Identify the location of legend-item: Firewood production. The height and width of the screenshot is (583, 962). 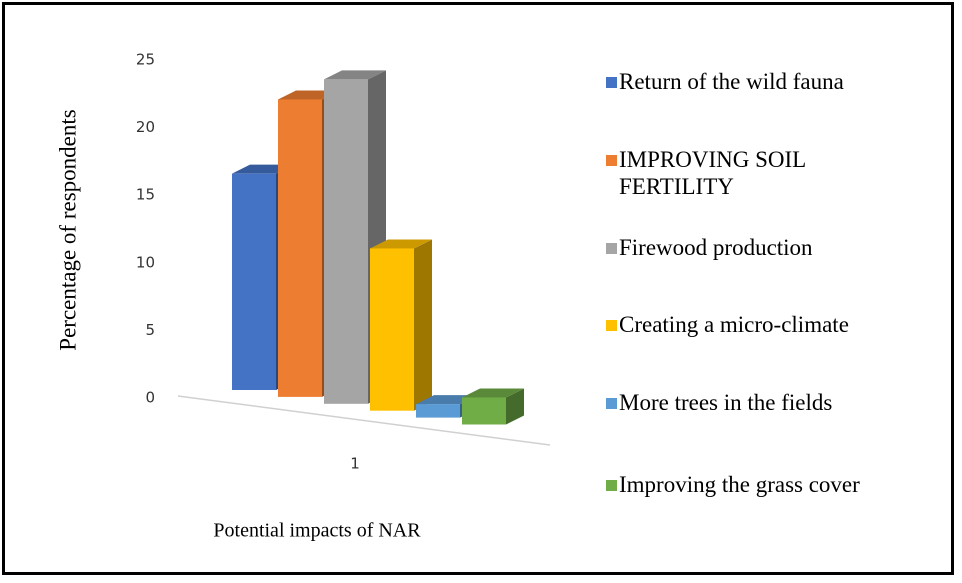
(776, 247).